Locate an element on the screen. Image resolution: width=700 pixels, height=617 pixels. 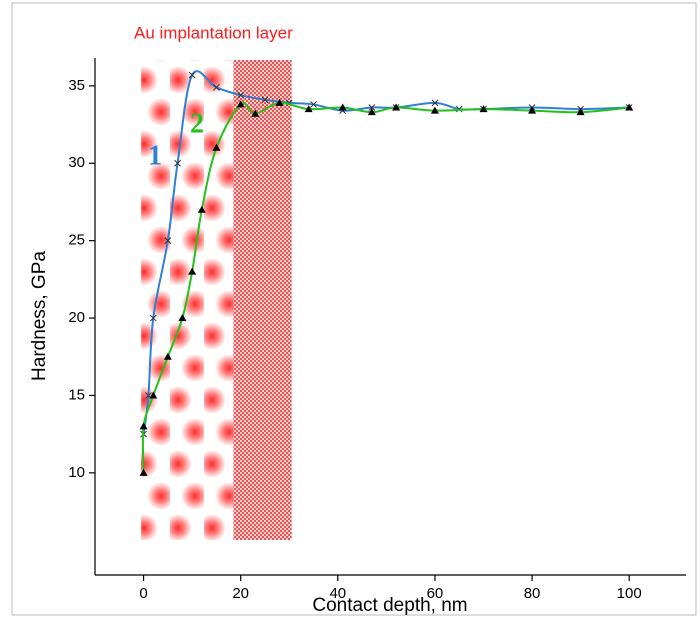
x-tick-label: 0 is located at coordinates (143, 593).